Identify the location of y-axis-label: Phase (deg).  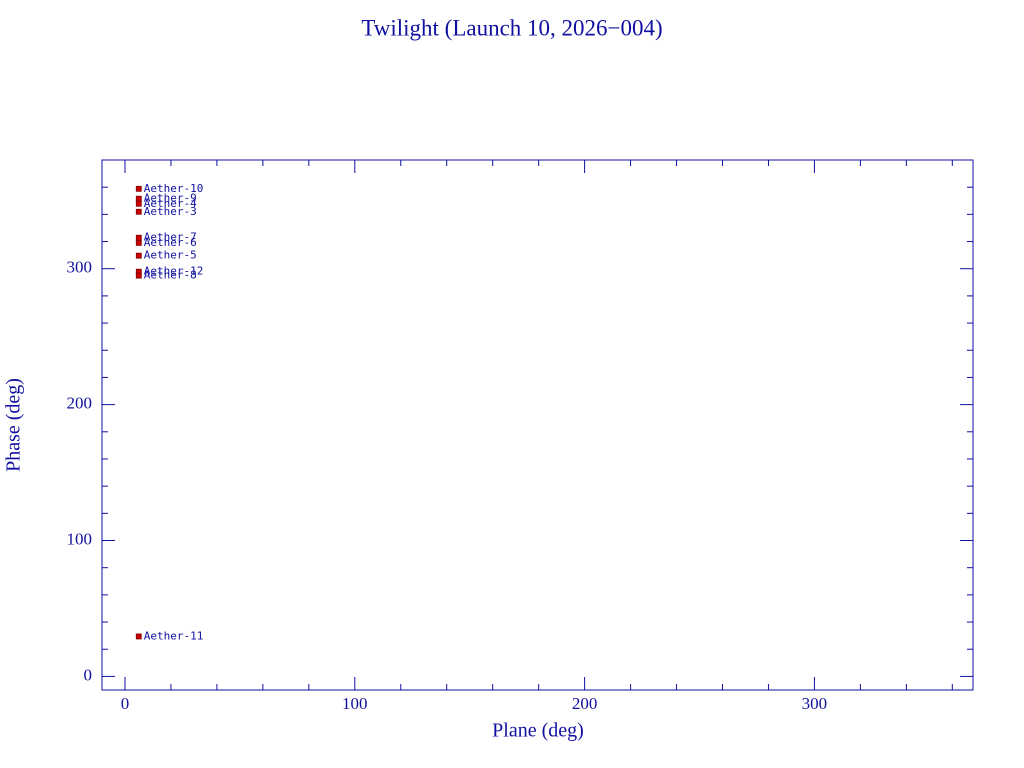
(14, 425).